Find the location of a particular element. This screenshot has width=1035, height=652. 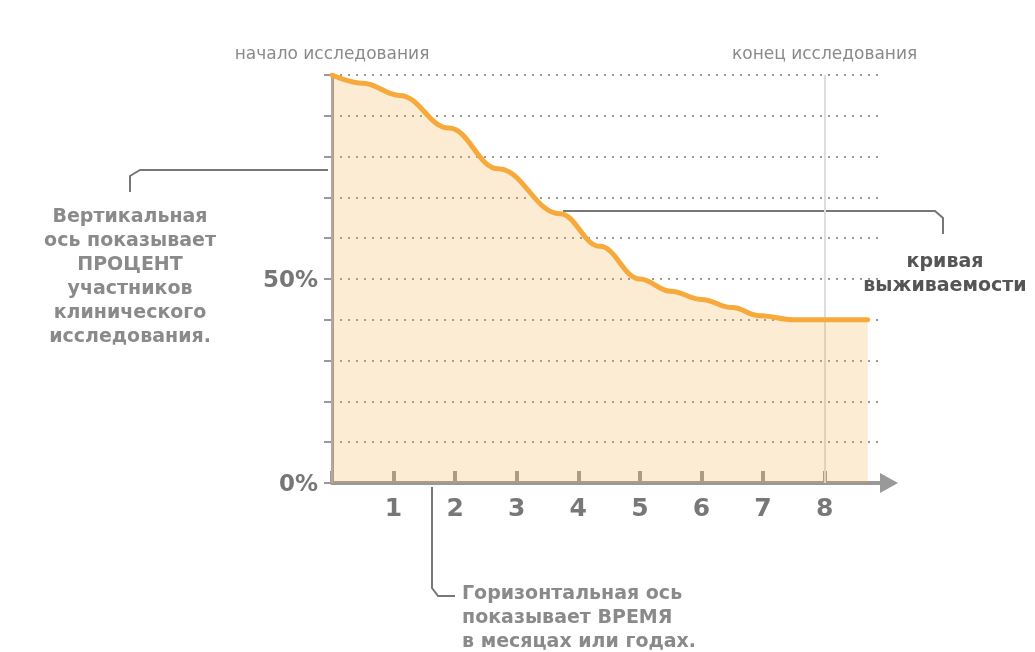

x-tick-label: 3 is located at coordinates (517, 507).